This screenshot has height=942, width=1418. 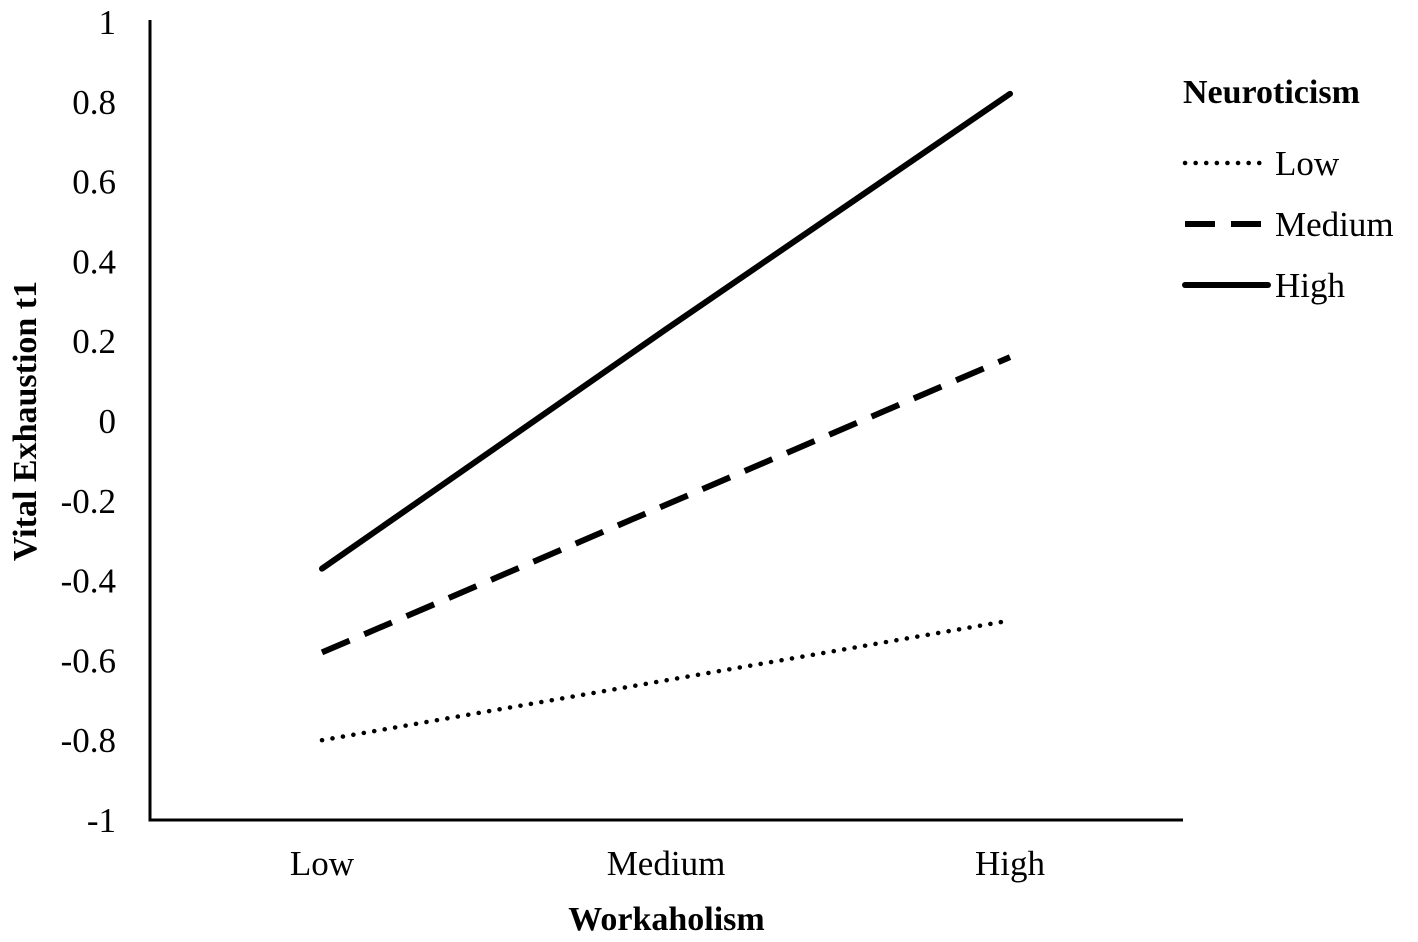 I want to click on legend-title: Neuroticism, so click(x=1271, y=92).